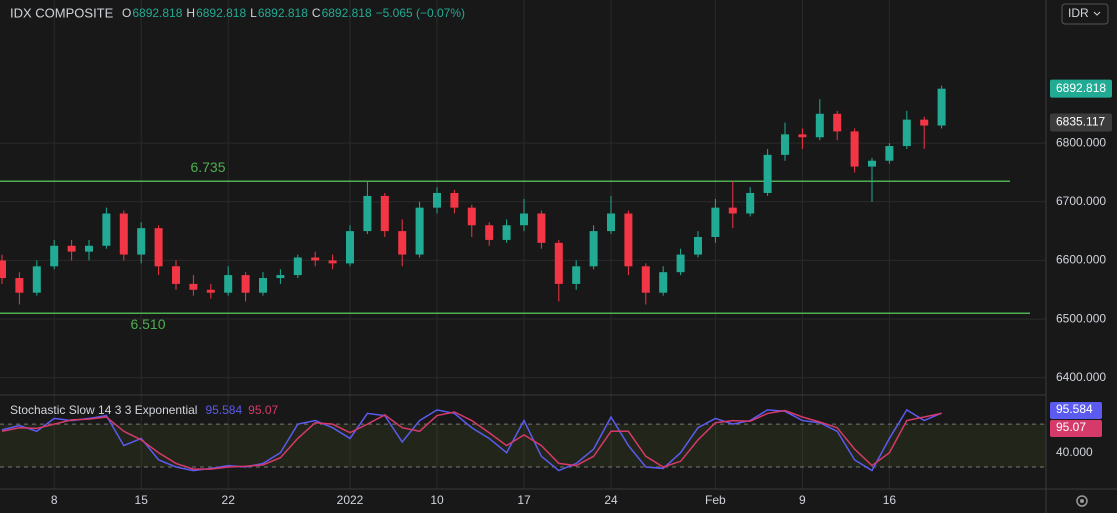 The image size is (1117, 513). I want to click on currency-button: IDR, so click(1085, 14).